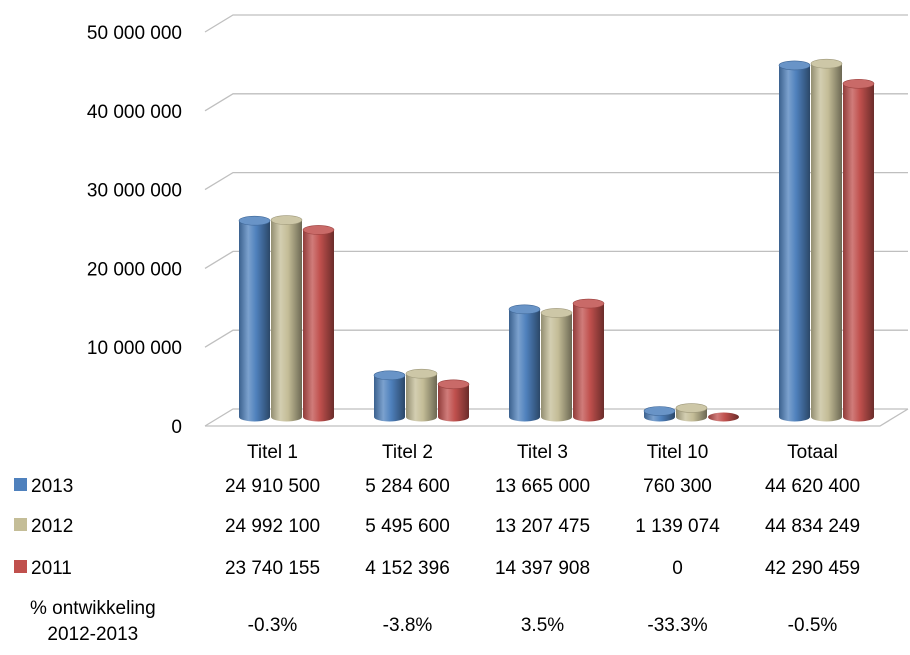  I want to click on pct-label-line2: 2012-2013, so click(93, 634).